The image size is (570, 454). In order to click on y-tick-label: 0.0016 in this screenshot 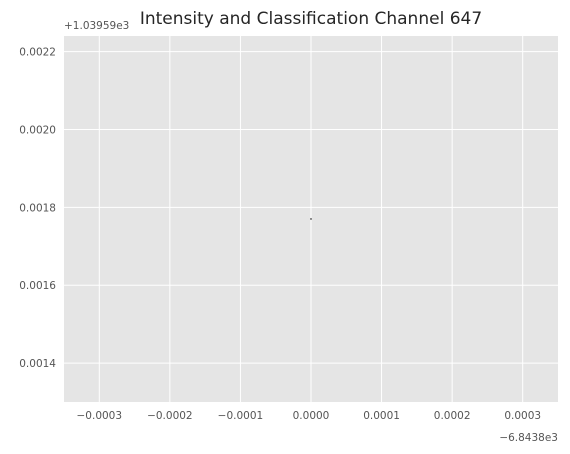, I will do `click(37, 286)`.